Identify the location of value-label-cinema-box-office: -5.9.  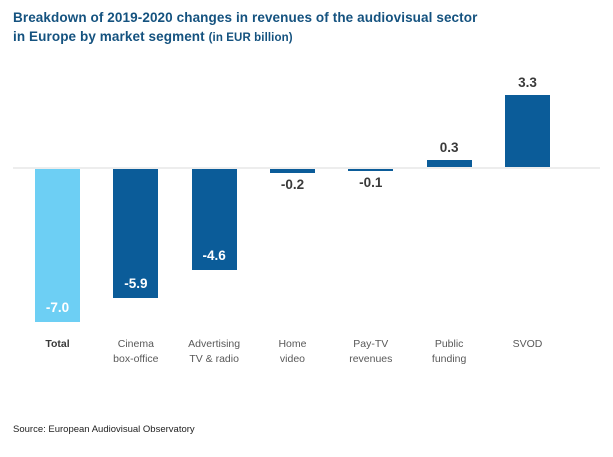
(136, 283).